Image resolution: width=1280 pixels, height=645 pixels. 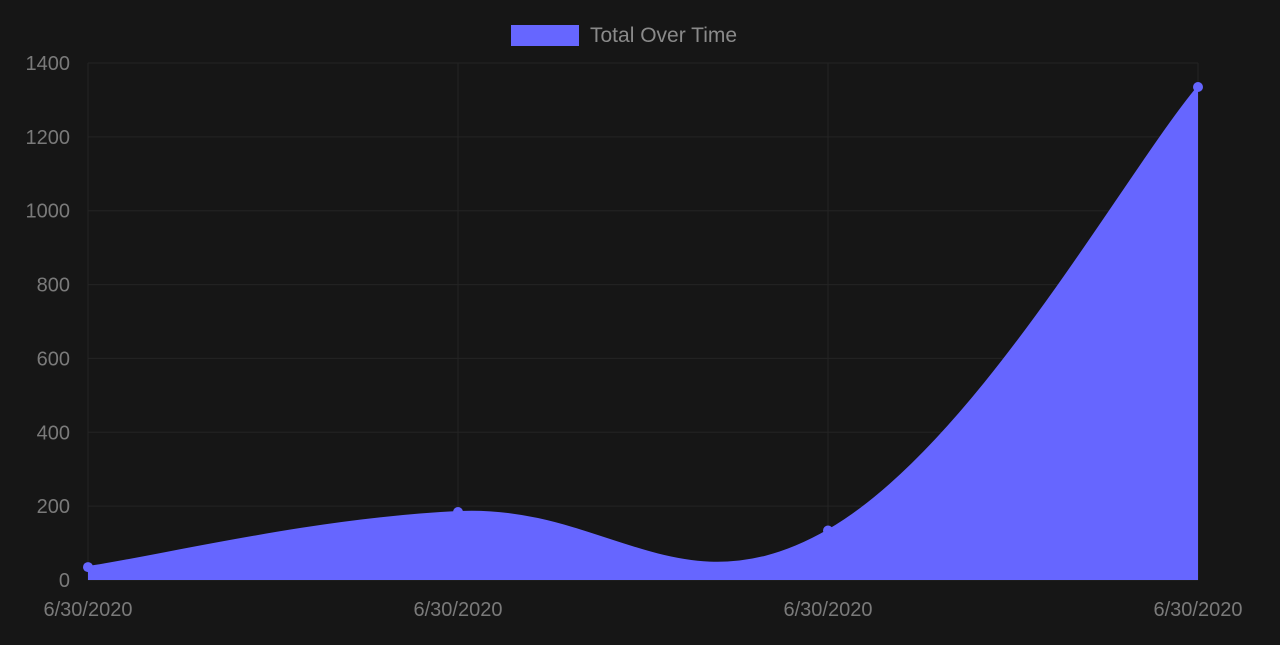 What do you see at coordinates (64, 581) in the screenshot?
I see `y-tick-label: 0` at bounding box center [64, 581].